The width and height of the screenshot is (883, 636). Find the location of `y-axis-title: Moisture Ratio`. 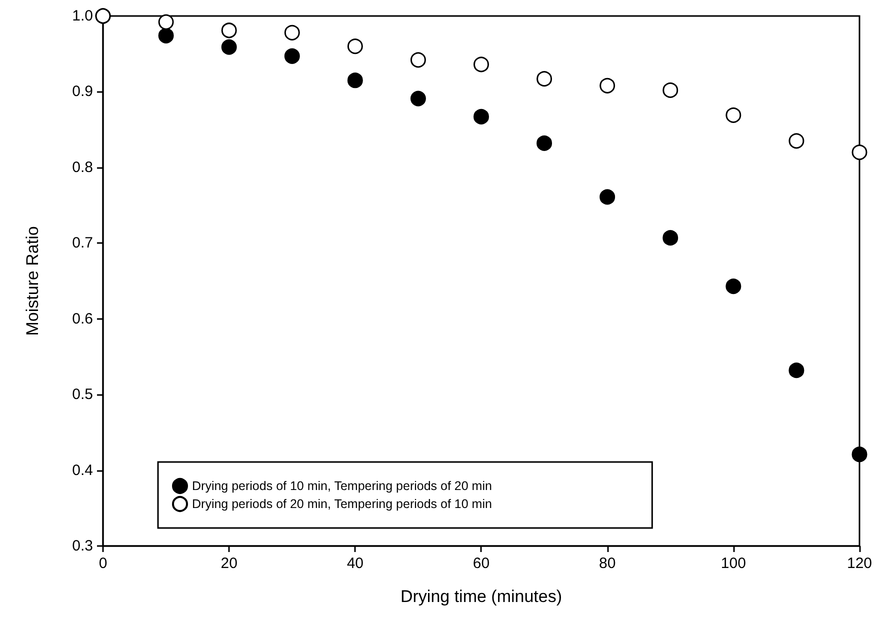

y-axis-title: Moisture Ratio is located at coordinates (32, 281).